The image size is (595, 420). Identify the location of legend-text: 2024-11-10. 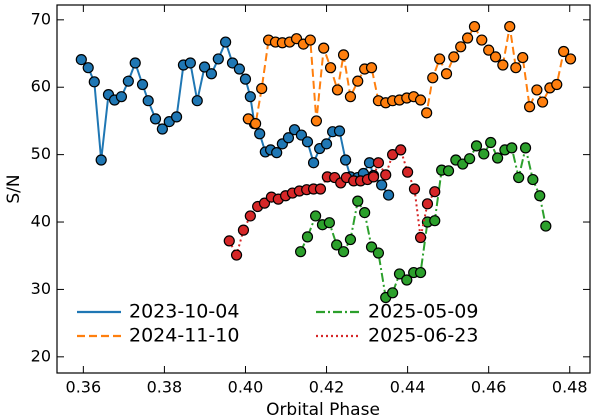
(184, 336).